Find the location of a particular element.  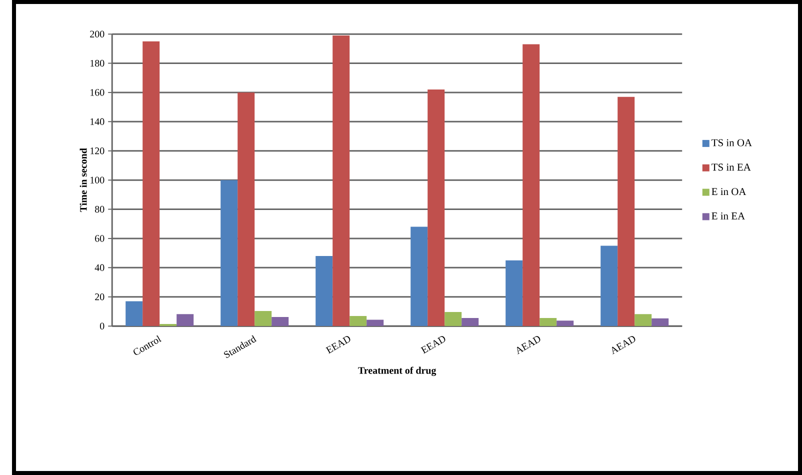

x-axis-title: Treatment of drug is located at coordinates (397, 371).